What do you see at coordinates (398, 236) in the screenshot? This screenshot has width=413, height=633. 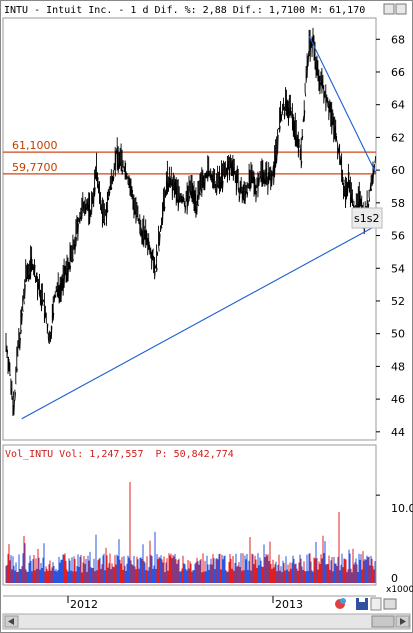 I see `y-tick-label-56: 56` at bounding box center [398, 236].